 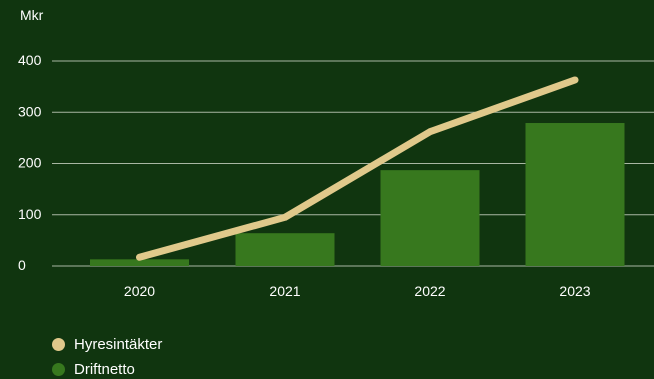 What do you see at coordinates (429, 291) in the screenshot?
I see `x-tick-label-2022: 2022` at bounding box center [429, 291].